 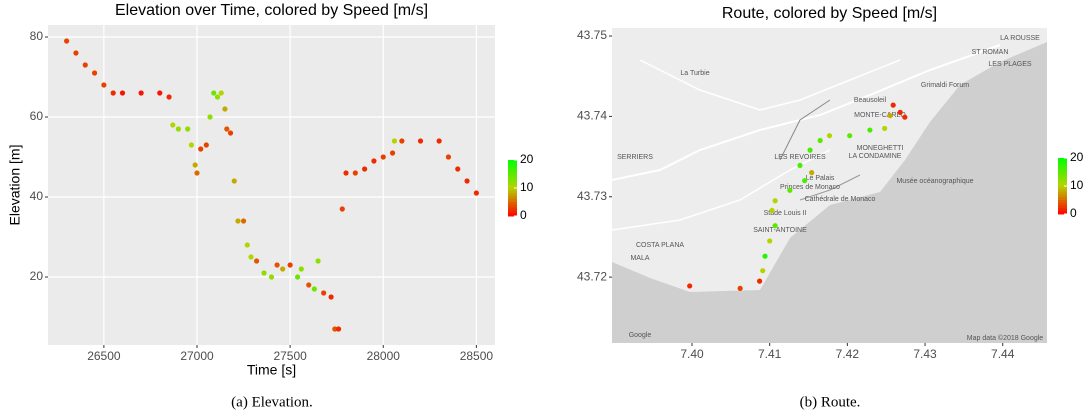 What do you see at coordinates (37, 36) in the screenshot?
I see `y-tick-label: 80` at bounding box center [37, 36].